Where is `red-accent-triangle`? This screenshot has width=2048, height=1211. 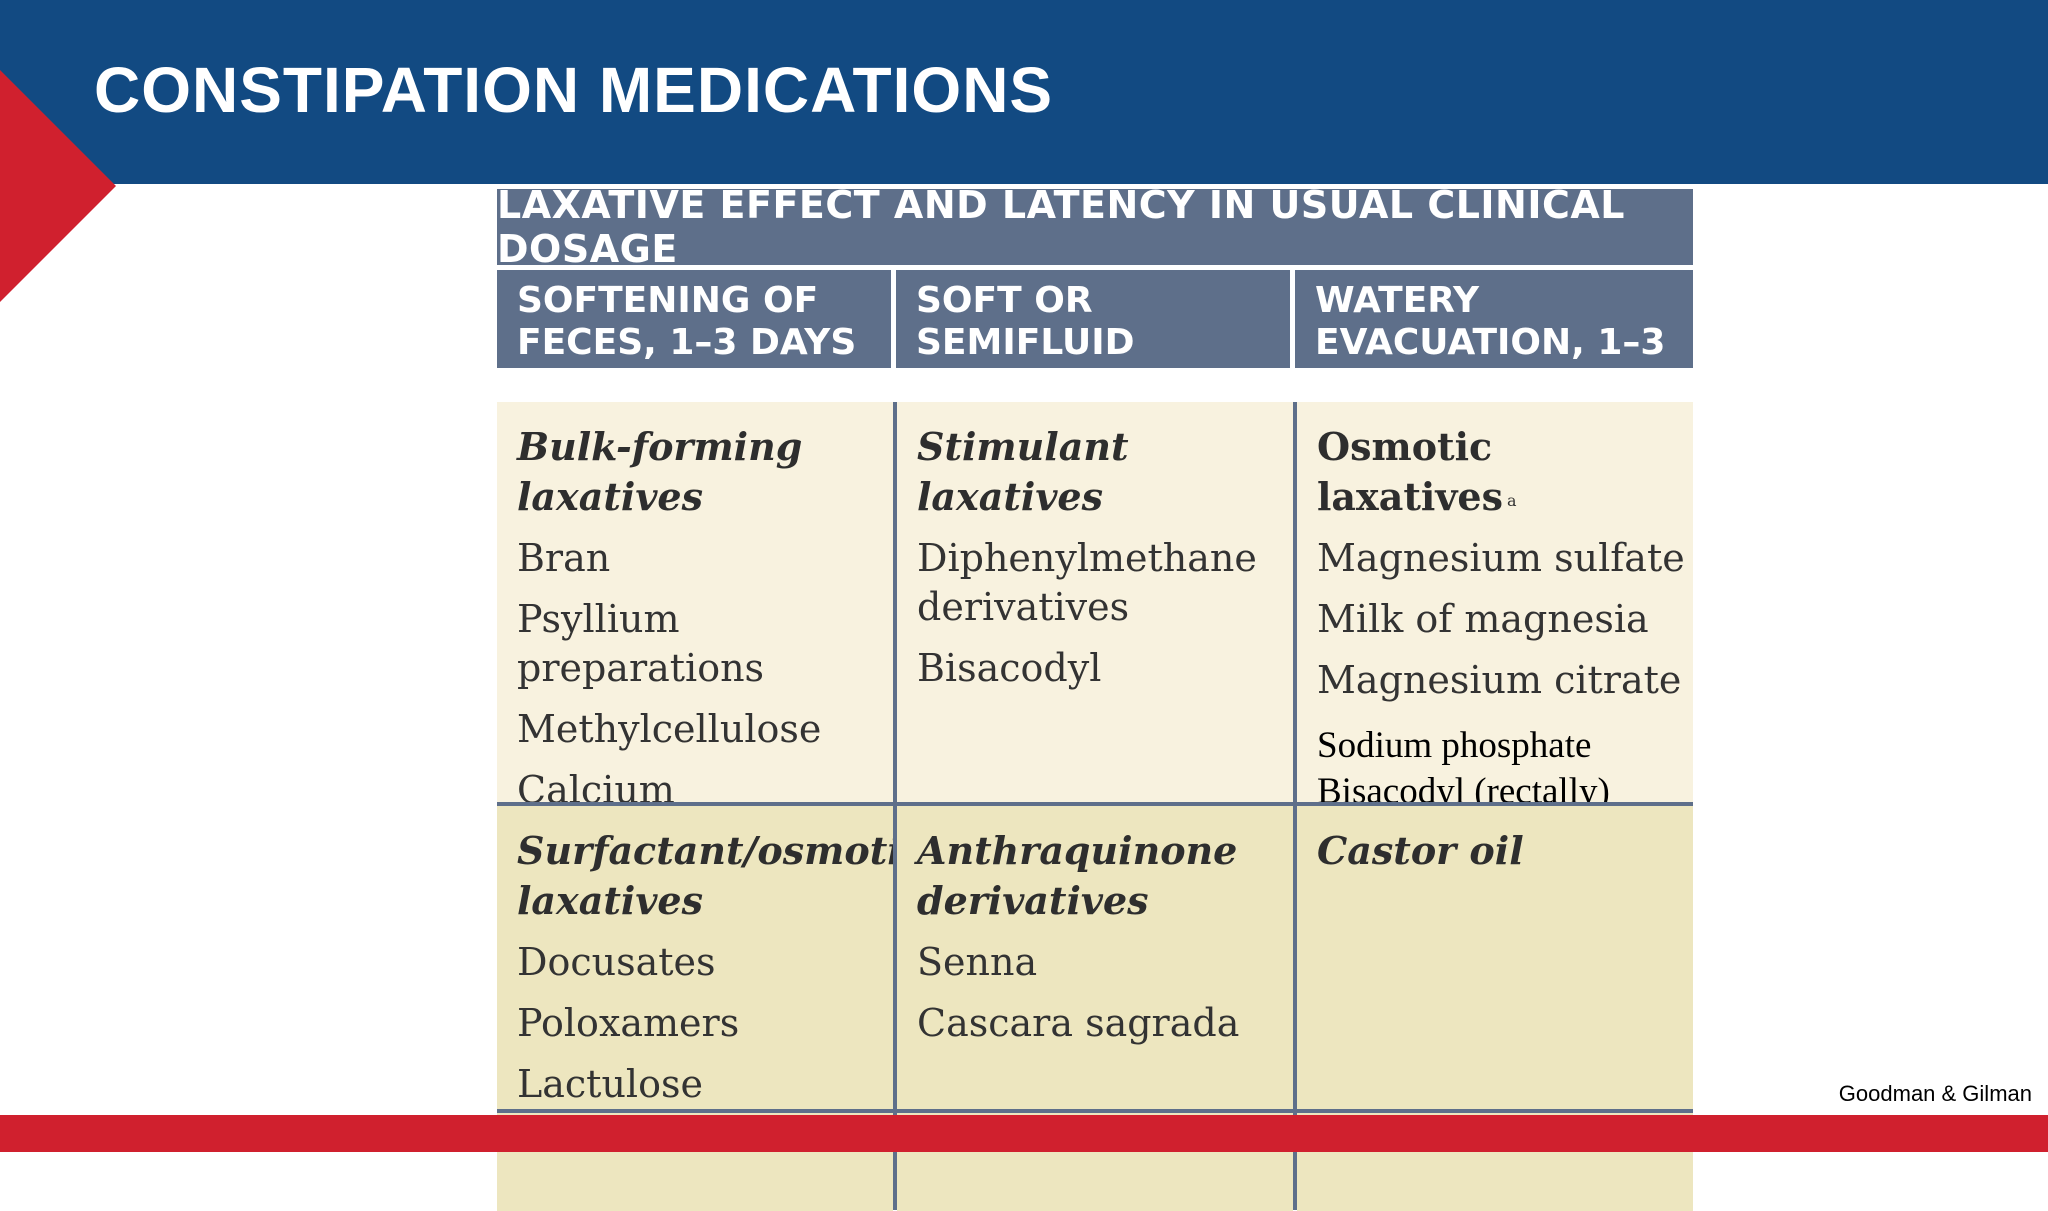 red-accent-triangle is located at coordinates (58, 186).